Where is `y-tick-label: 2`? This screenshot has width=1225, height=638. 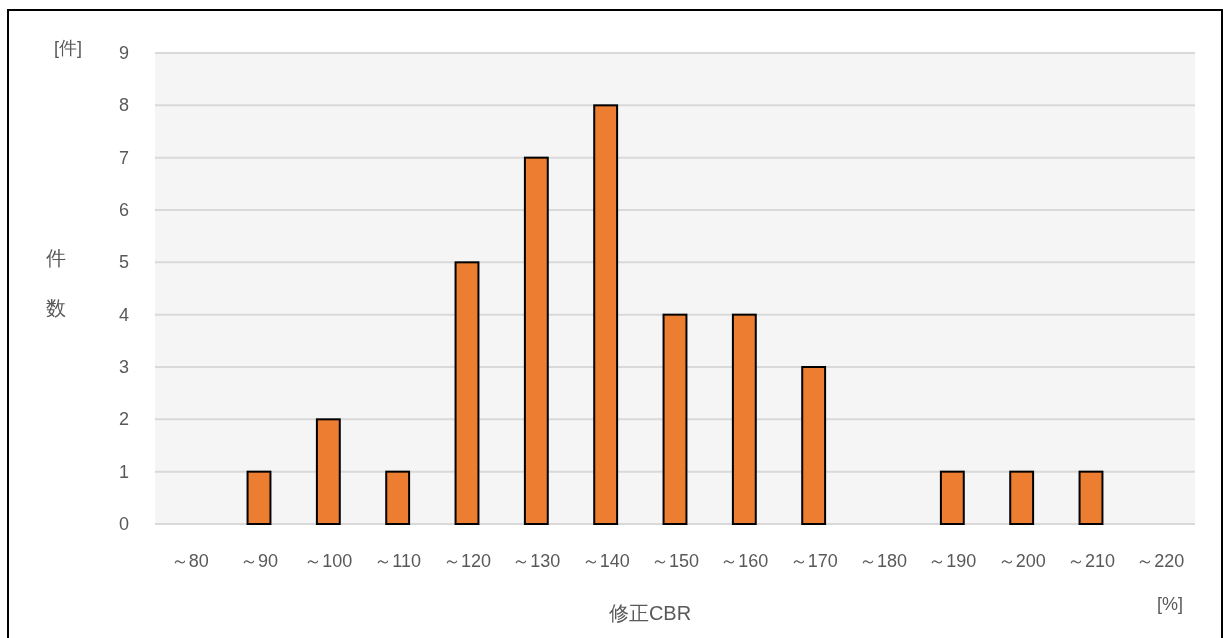
y-tick-label: 2 is located at coordinates (124, 419).